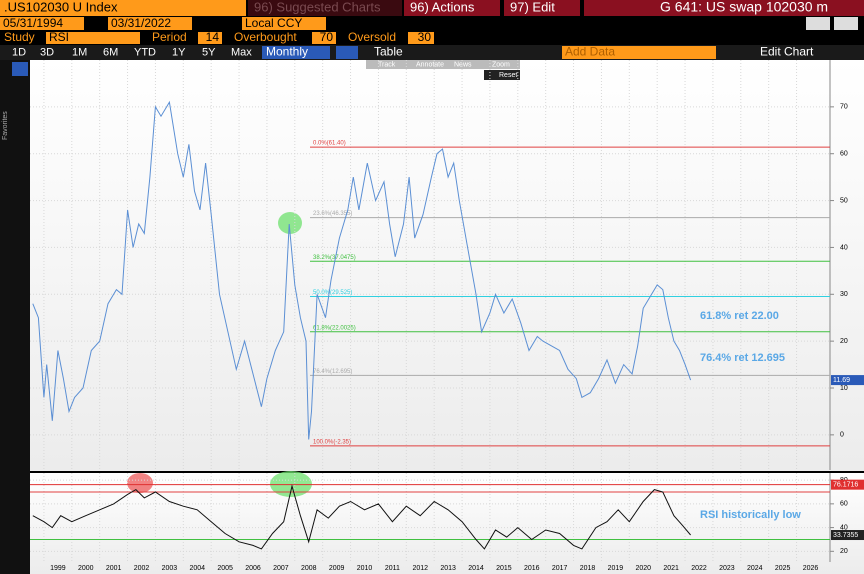  I want to click on x-tick-label: 2022, so click(699, 568).